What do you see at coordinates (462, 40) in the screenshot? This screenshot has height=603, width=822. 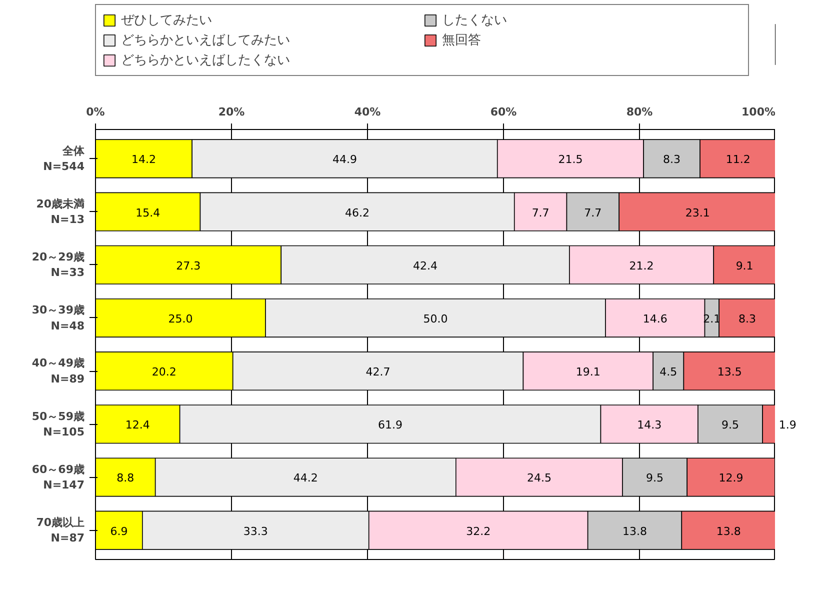 I see `legend-label: 無回答` at bounding box center [462, 40].